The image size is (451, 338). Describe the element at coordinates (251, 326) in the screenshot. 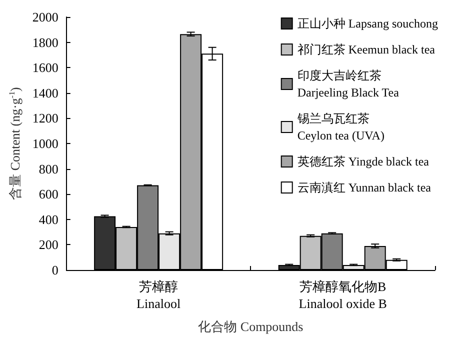

I see `x-axis-title: 化合物 Compounds` at that location.